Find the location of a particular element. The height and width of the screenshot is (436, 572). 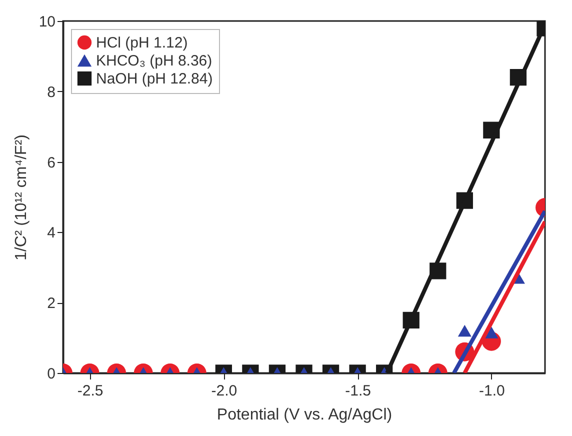

legend-label: NaOH (pH 12.84) is located at coordinates (154, 79).